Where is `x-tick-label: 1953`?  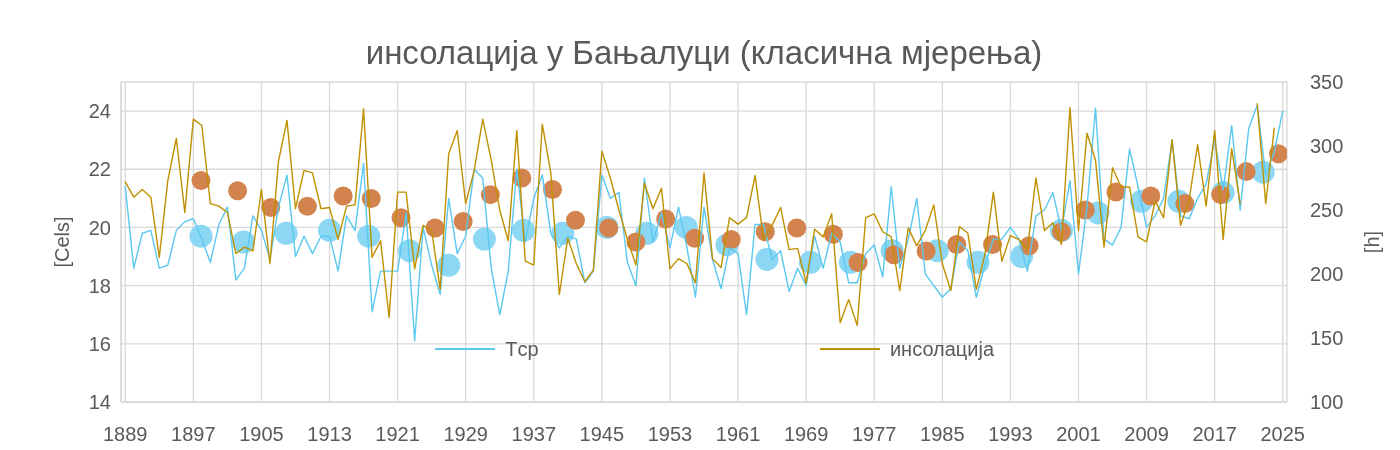 x-tick-label: 1953 is located at coordinates (670, 434).